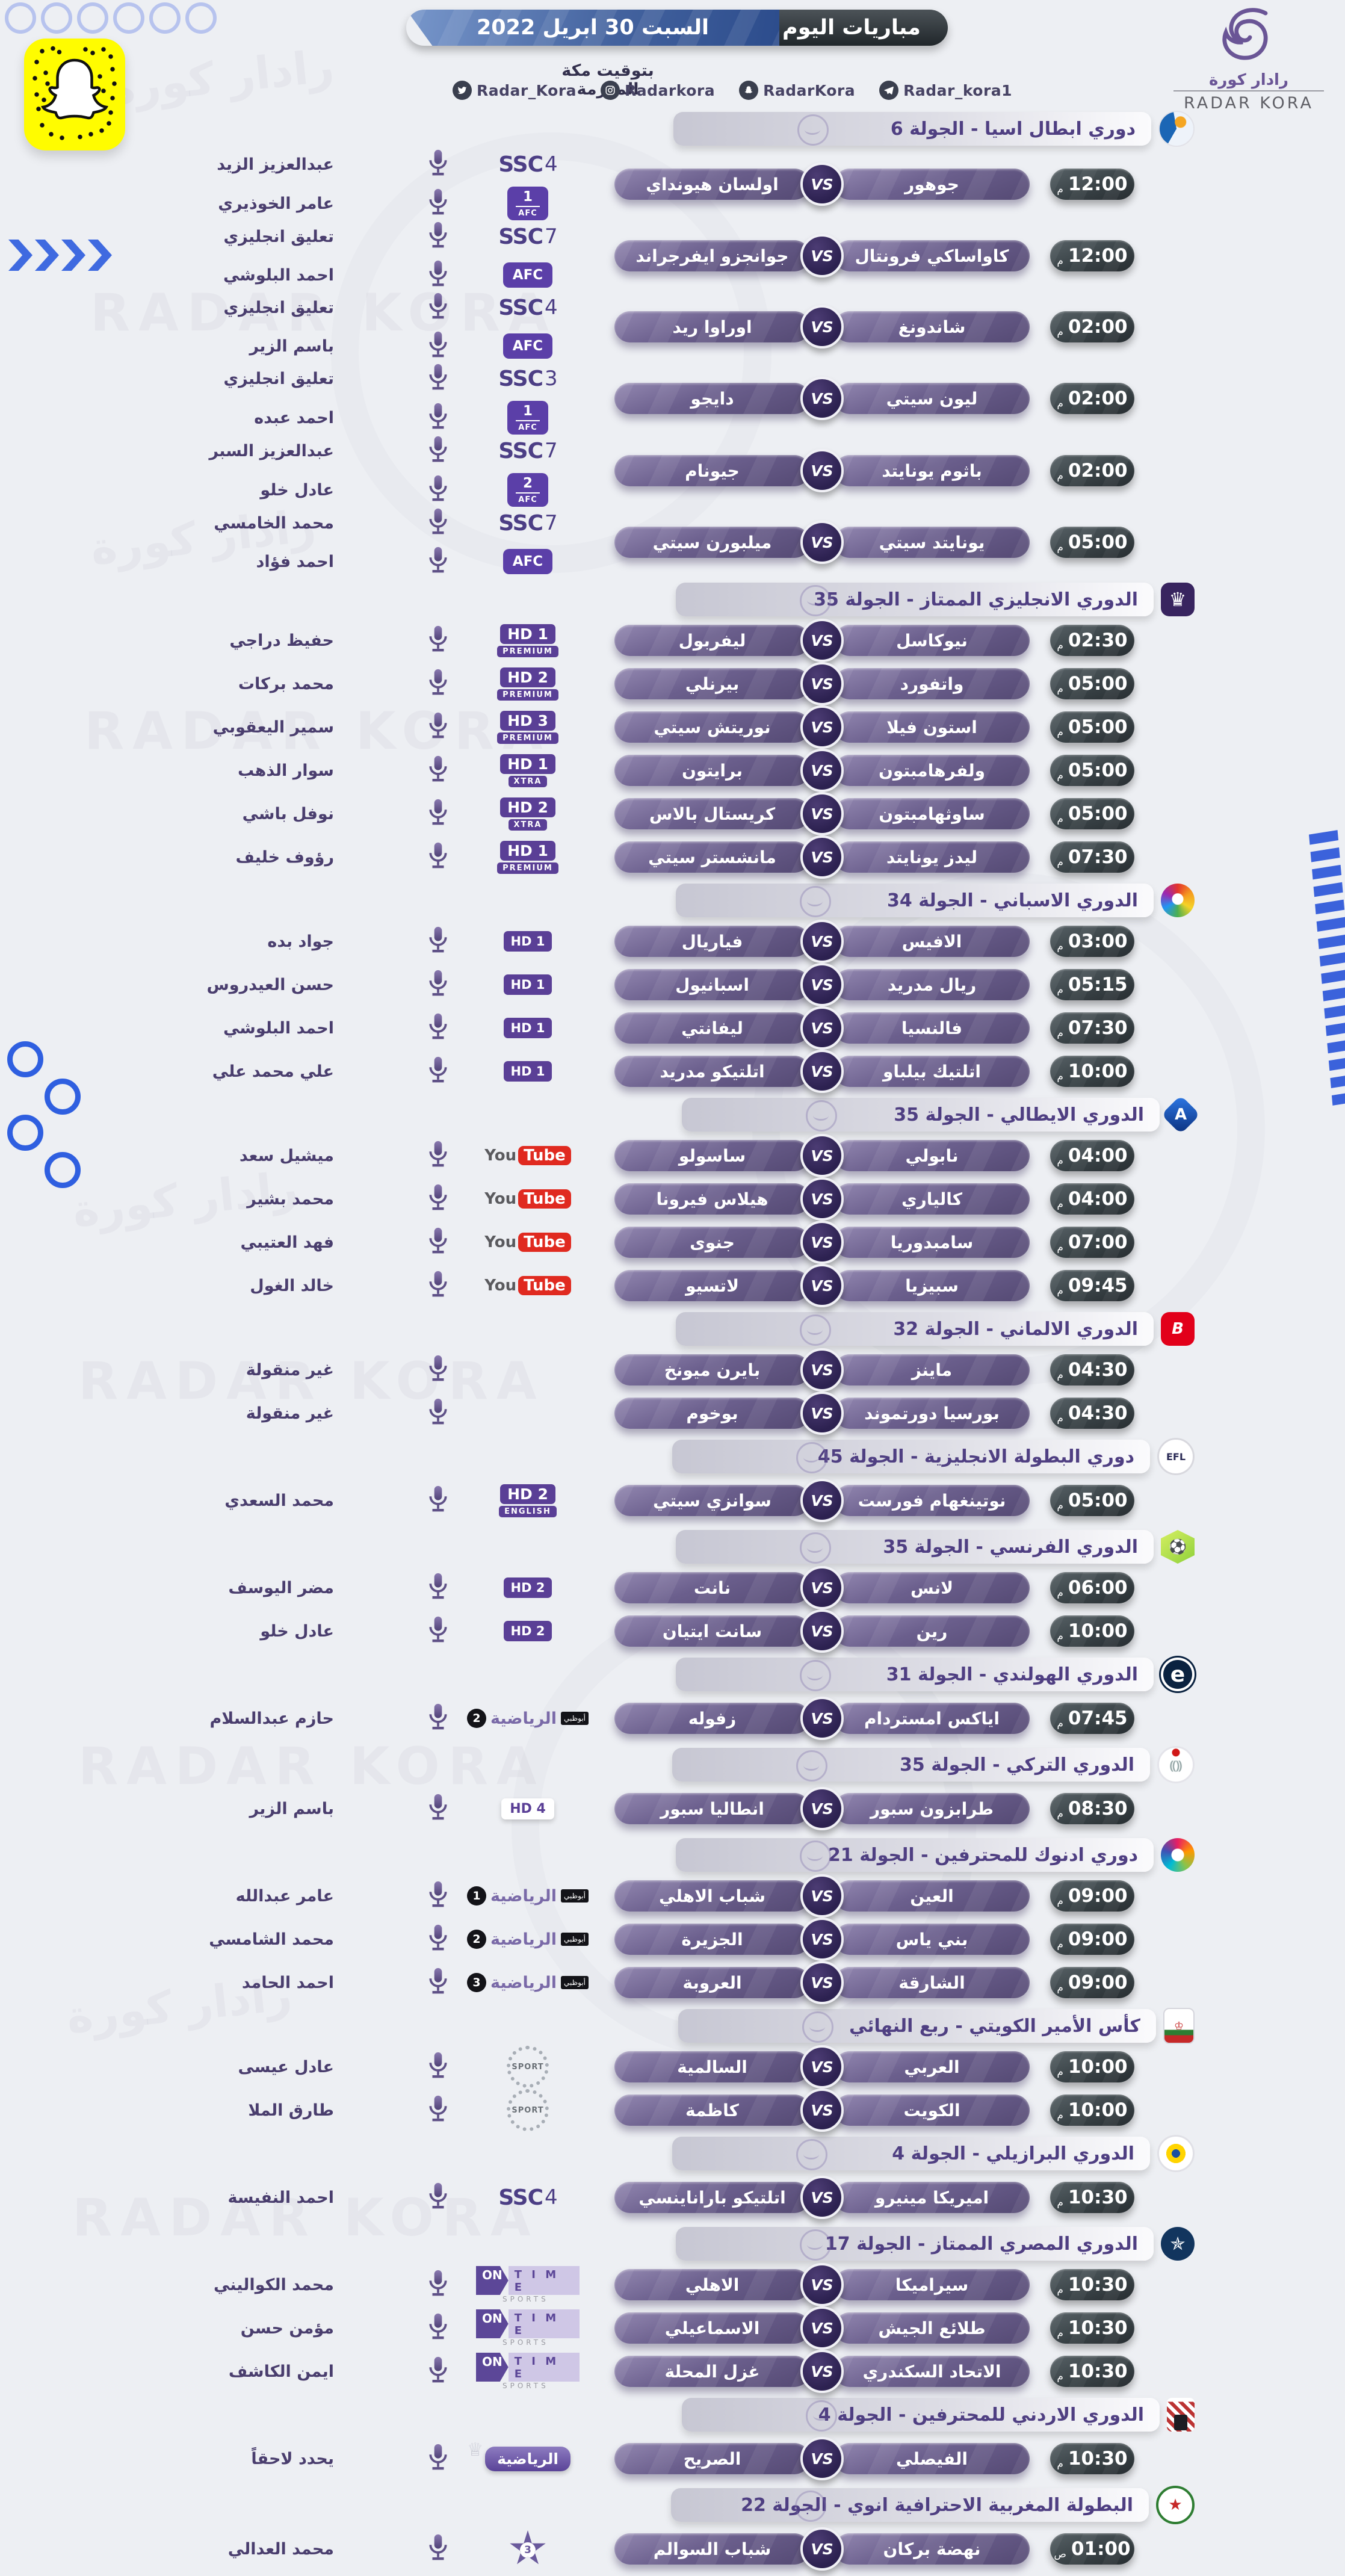 This screenshot has height=2576, width=1345. I want to click on broadcaster-entry: HD 2 ENGLISH محمد السعدي, so click(357, 1500).